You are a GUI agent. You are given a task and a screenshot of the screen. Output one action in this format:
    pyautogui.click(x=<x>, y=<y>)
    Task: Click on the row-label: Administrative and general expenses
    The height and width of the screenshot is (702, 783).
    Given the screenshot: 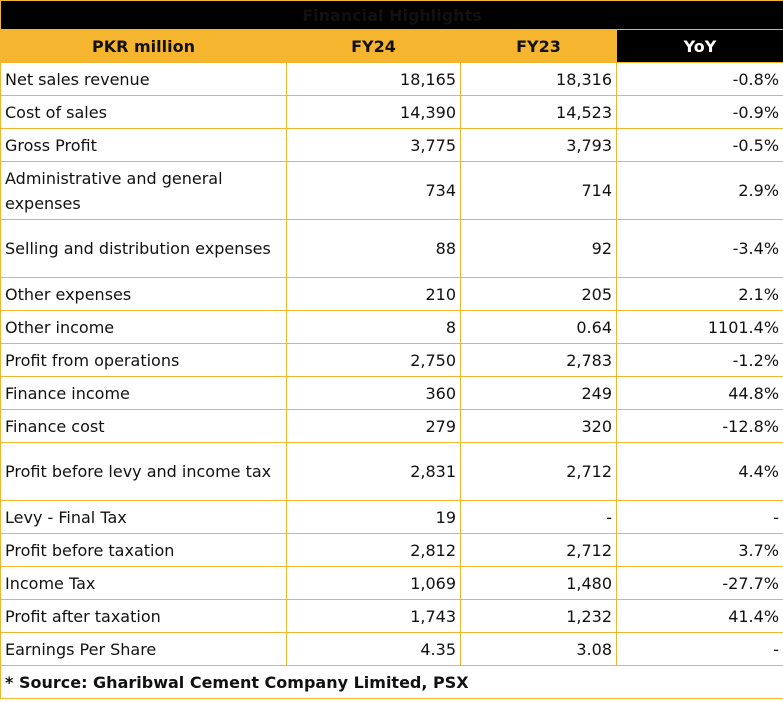 What is the action you would take?
    pyautogui.click(x=143, y=190)
    